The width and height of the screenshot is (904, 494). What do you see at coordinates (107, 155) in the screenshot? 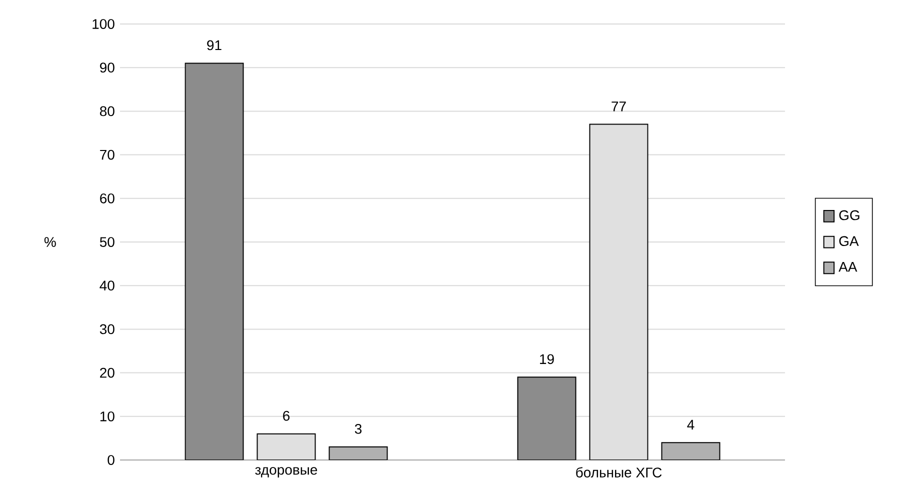
I see `y-tick-label: 70` at bounding box center [107, 155].